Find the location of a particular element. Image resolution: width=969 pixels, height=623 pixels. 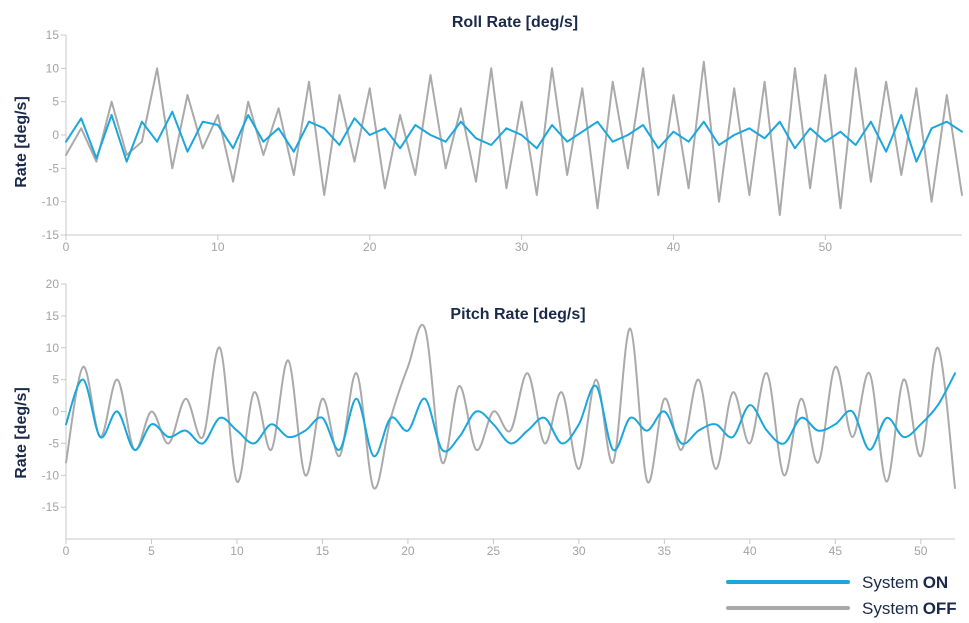

pitch-y-tick-label: -15 is located at coordinates (51, 507).